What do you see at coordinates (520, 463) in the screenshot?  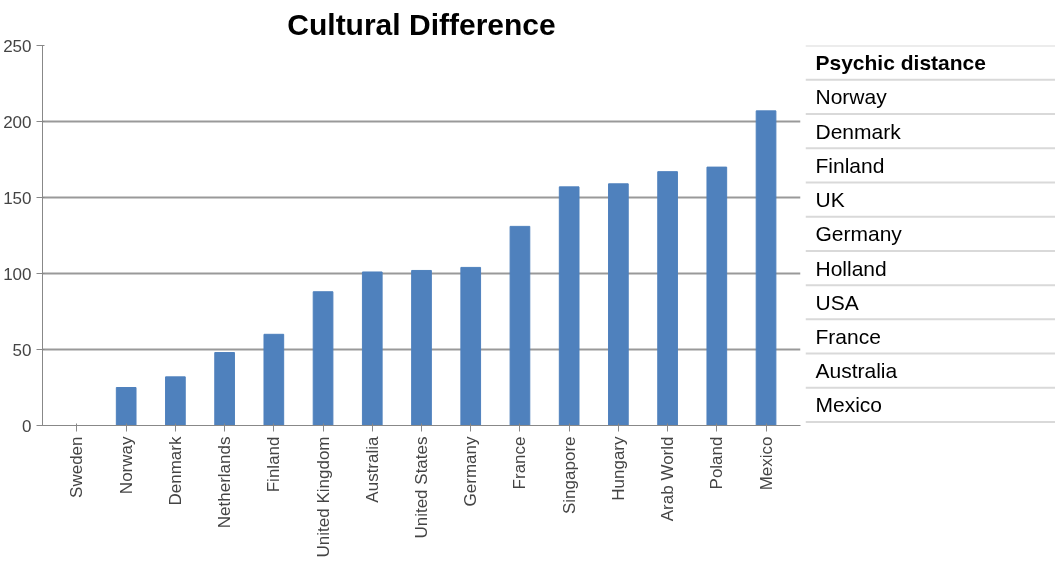 I see `x-tick-label: France` at bounding box center [520, 463].